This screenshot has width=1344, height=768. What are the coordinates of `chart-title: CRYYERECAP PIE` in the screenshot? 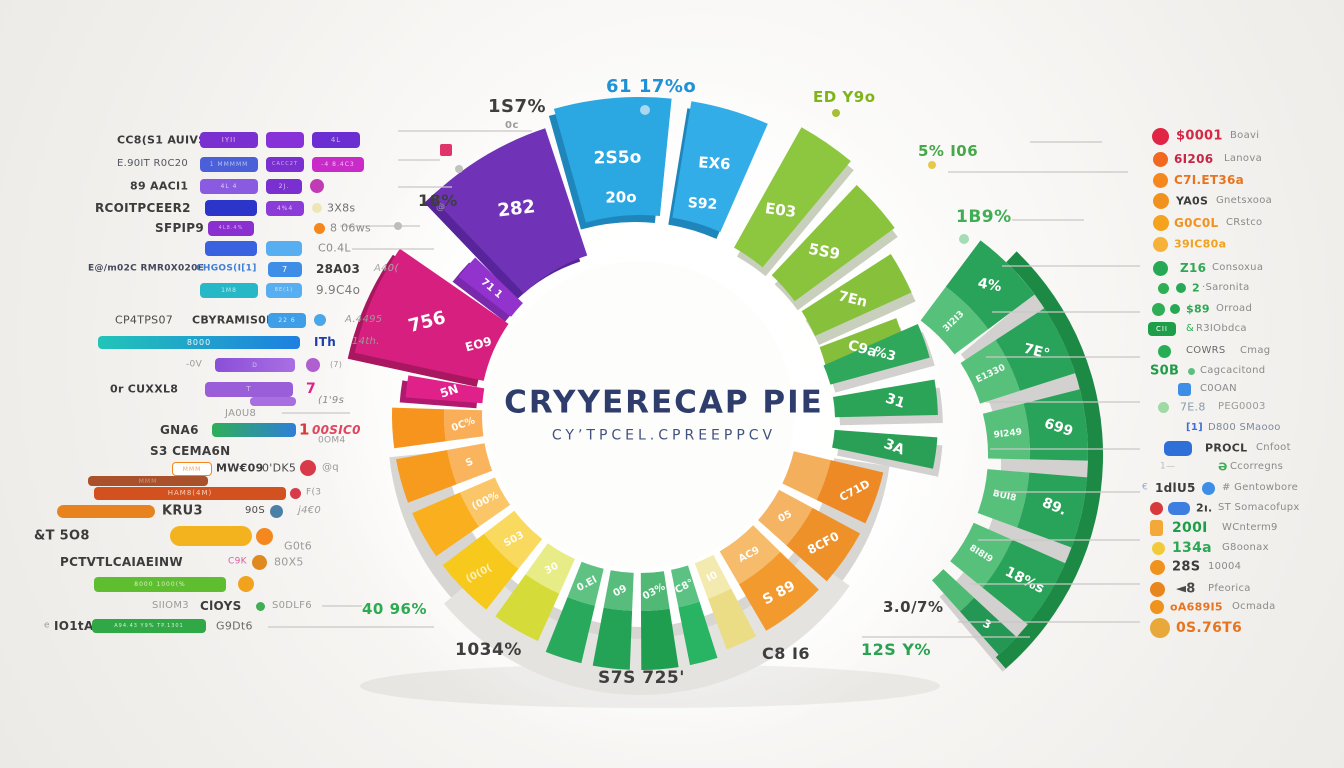 It's located at (664, 402).